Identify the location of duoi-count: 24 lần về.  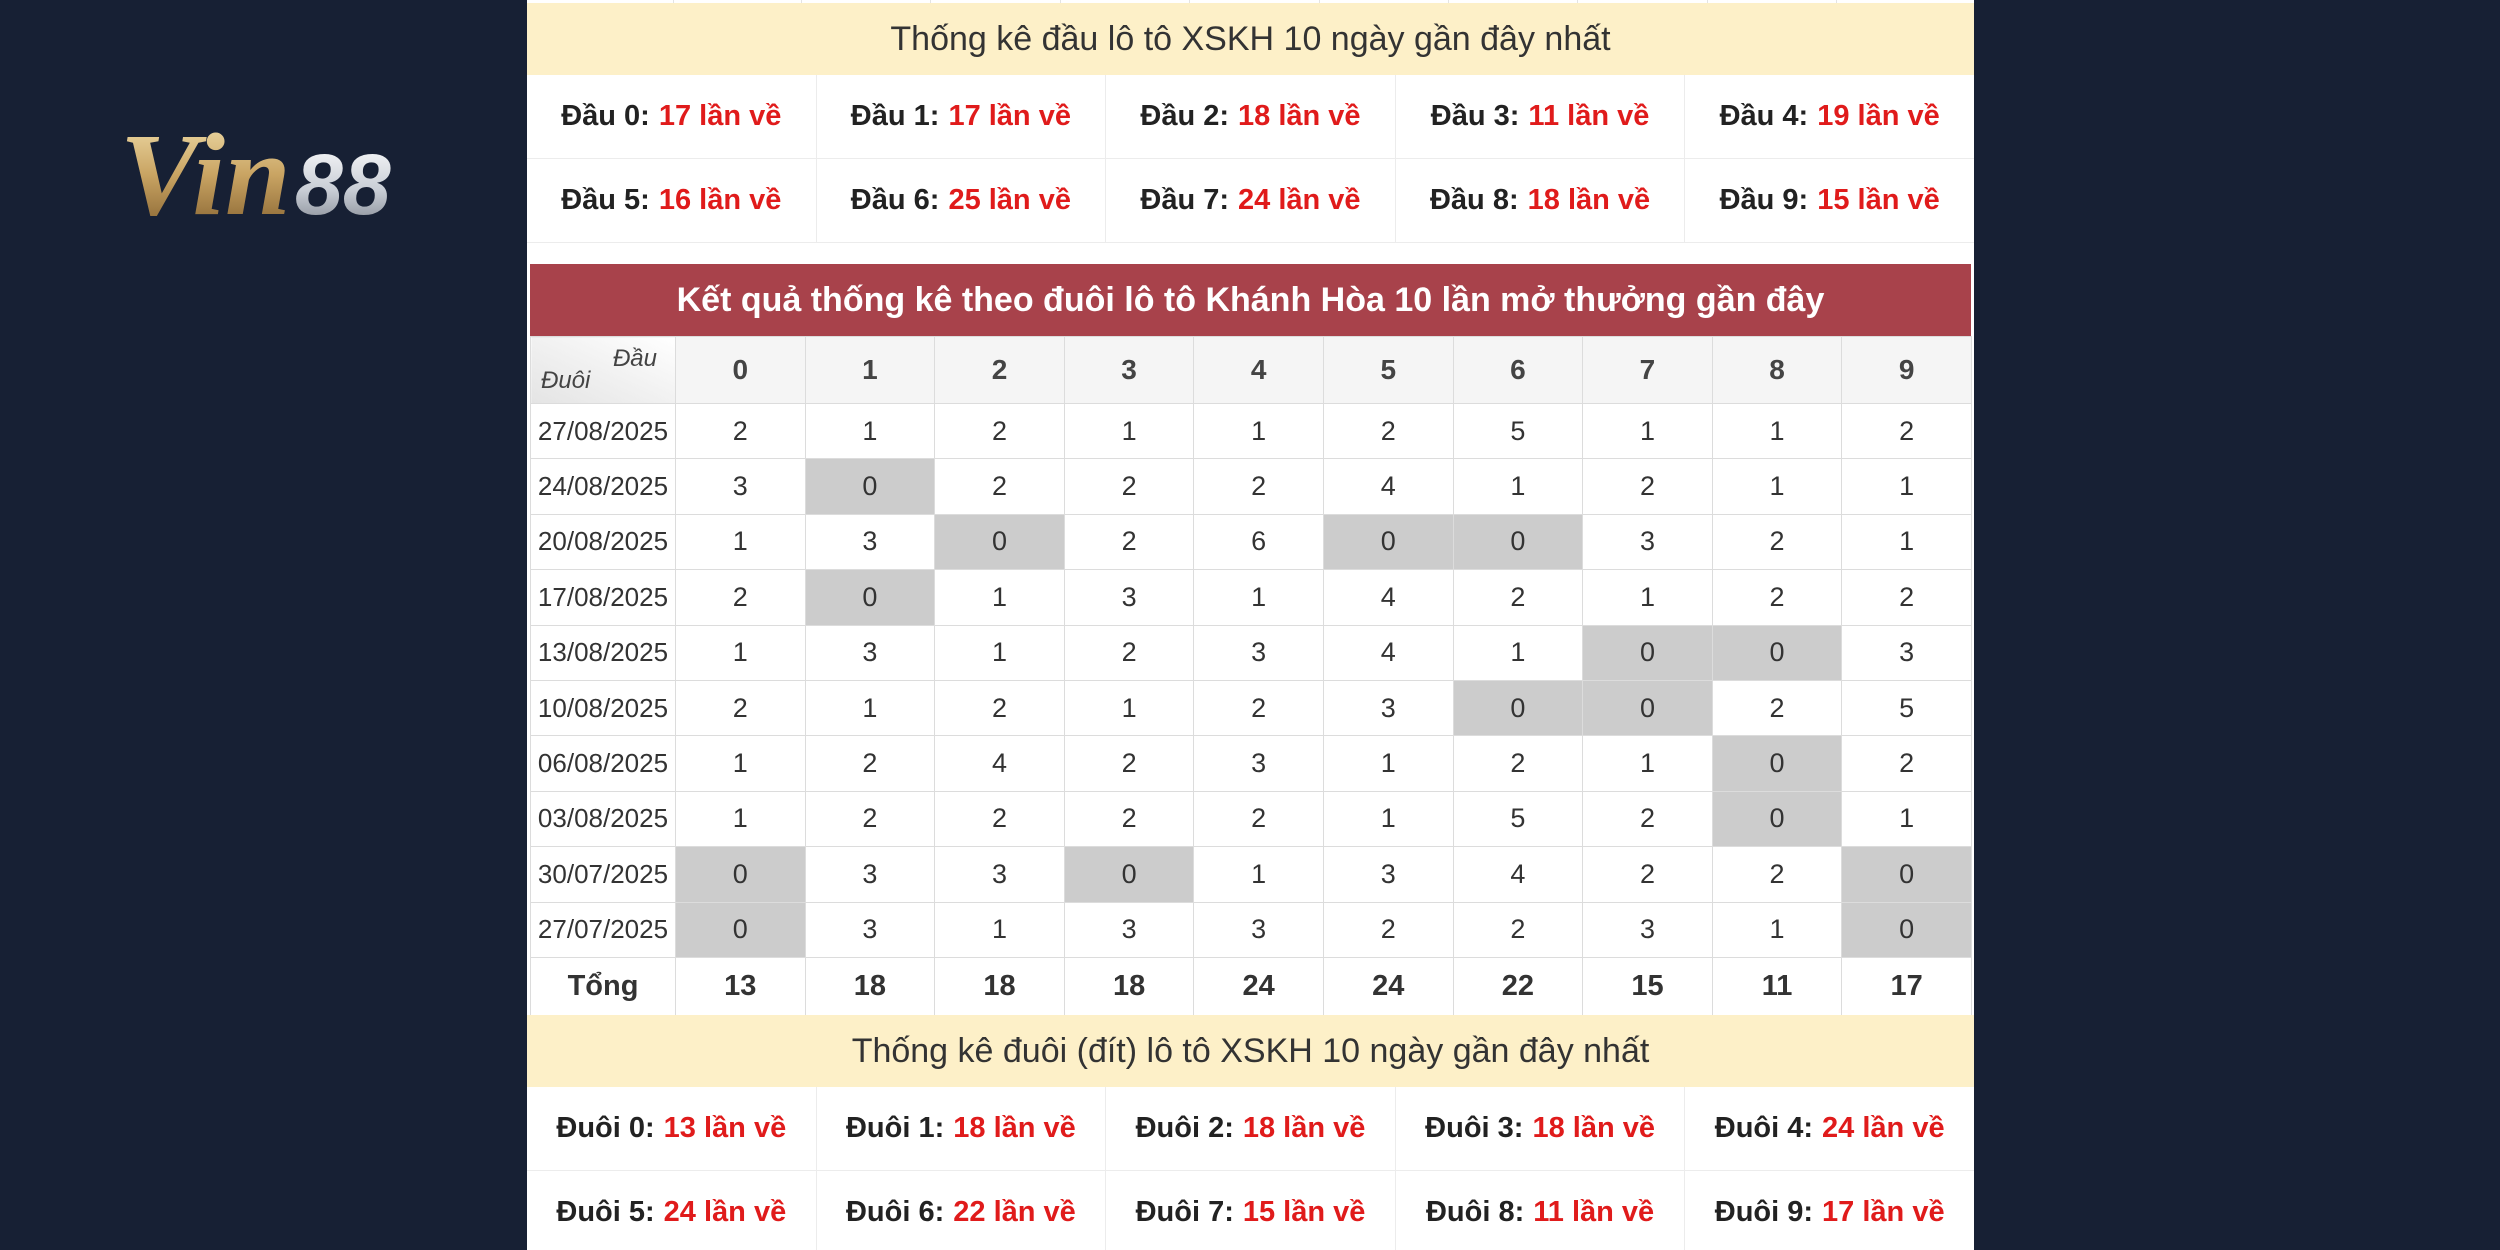
(1883, 1128).